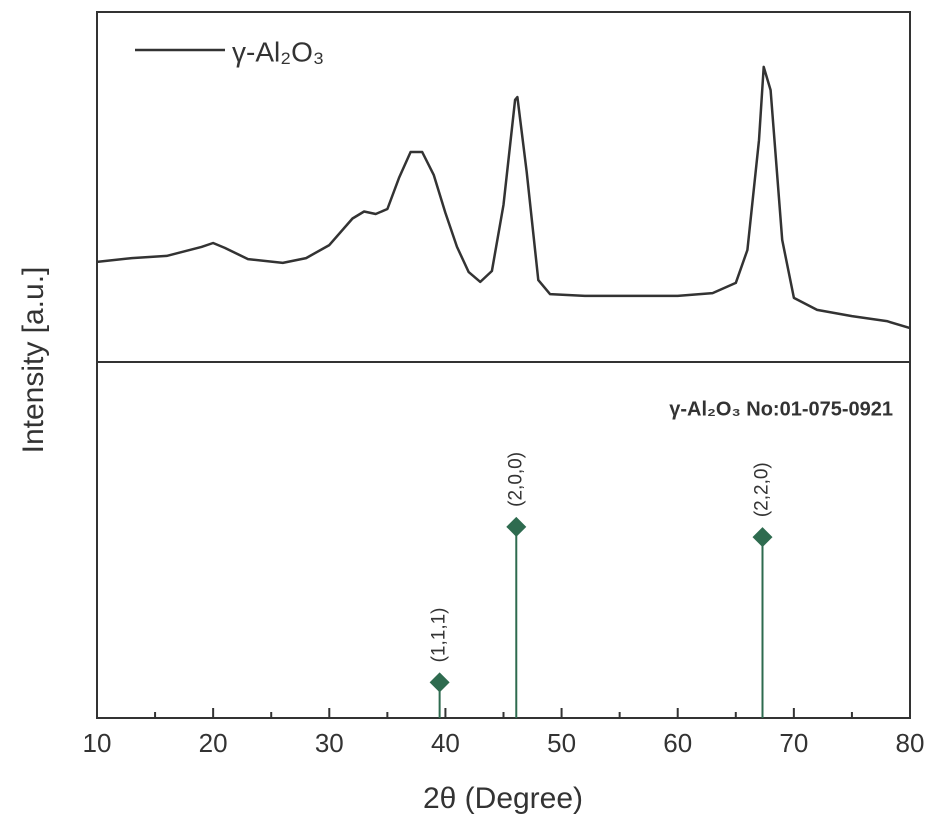 The width and height of the screenshot is (931, 827). I want to click on x-tick-label: 30, so click(329, 743).